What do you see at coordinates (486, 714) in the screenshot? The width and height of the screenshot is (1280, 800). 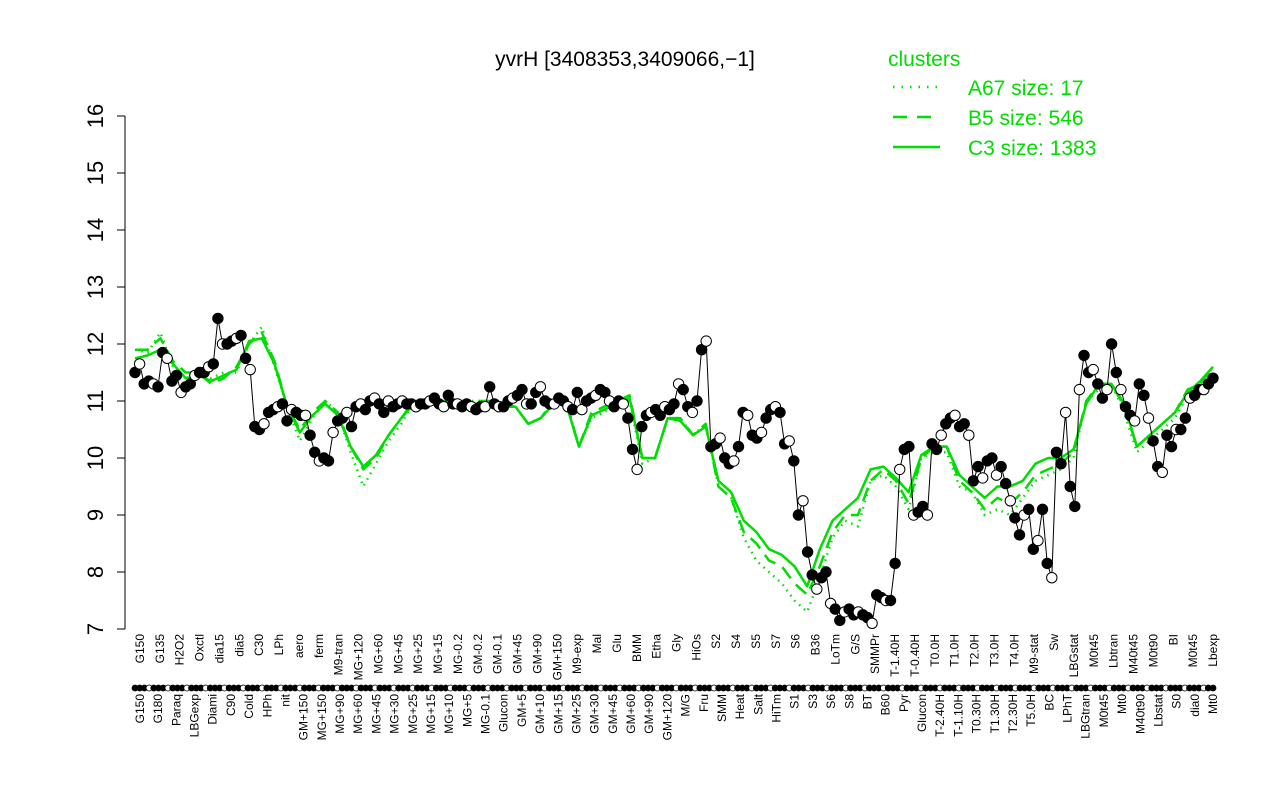 I see `x-tick-label-bottom: MG-0.1` at bounding box center [486, 714].